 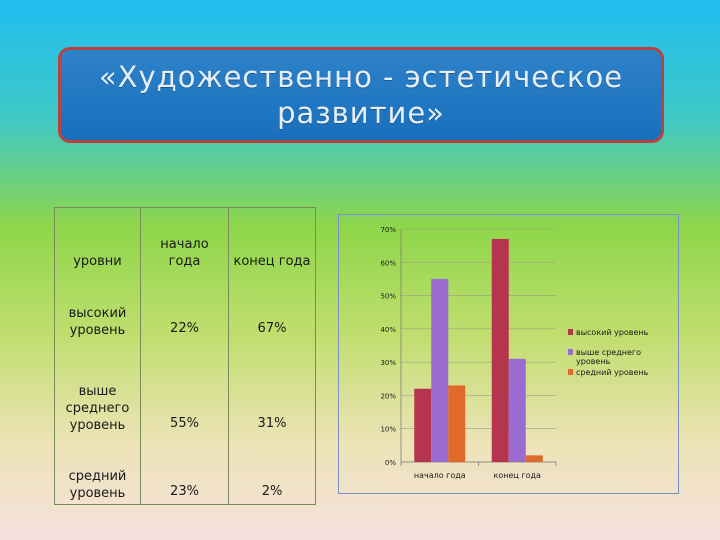 I want to click on y-tick-label: 40%, so click(x=388, y=330).